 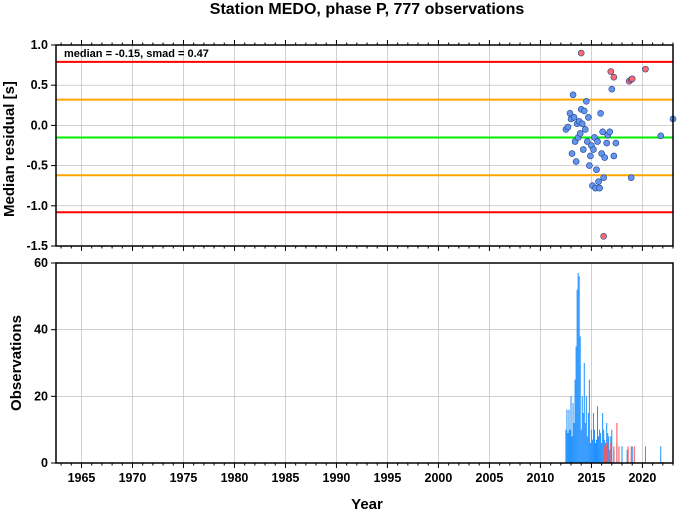 What do you see at coordinates (41, 396) in the screenshot?
I see `y-tick-label: 20` at bounding box center [41, 396].